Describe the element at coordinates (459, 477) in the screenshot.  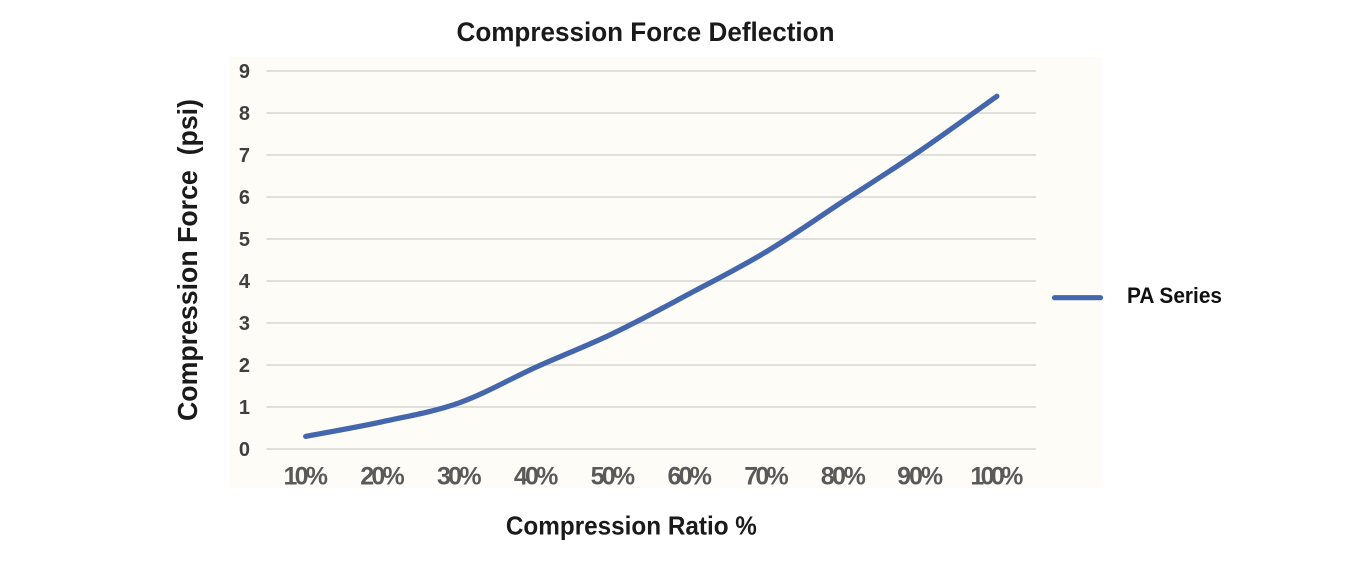
I see `svg-text: 30%` at that location.